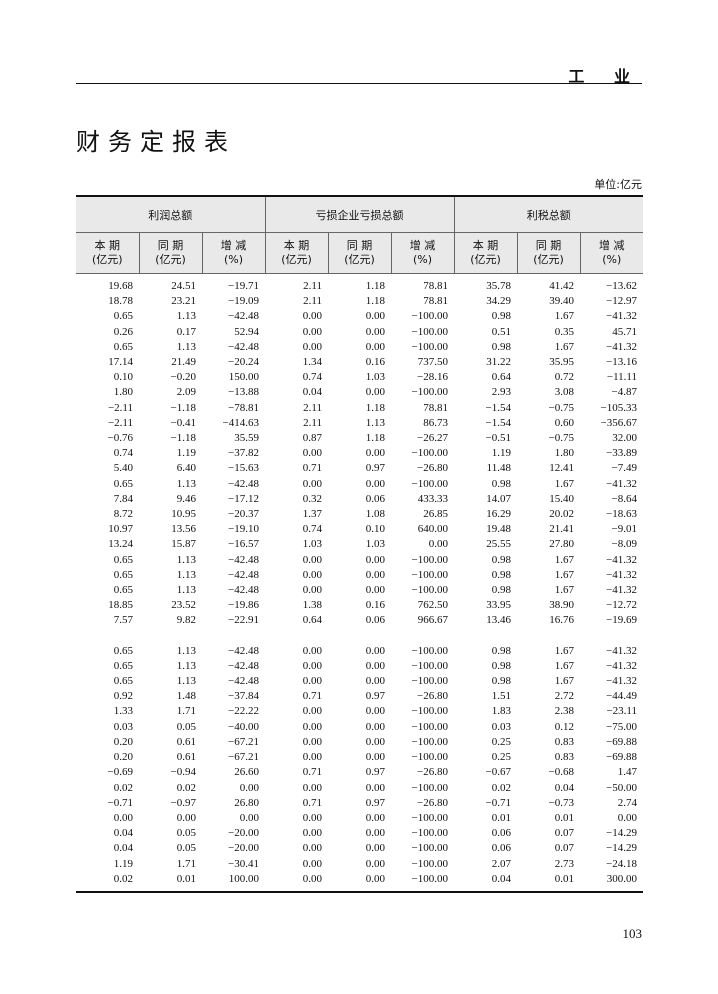  Describe the element at coordinates (624, 438) in the screenshot. I see `table-cell: 32.00` at that location.